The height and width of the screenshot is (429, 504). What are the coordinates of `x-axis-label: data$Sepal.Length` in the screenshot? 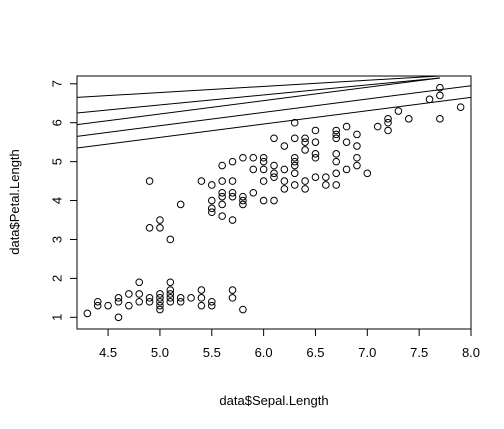 It's located at (273, 400).